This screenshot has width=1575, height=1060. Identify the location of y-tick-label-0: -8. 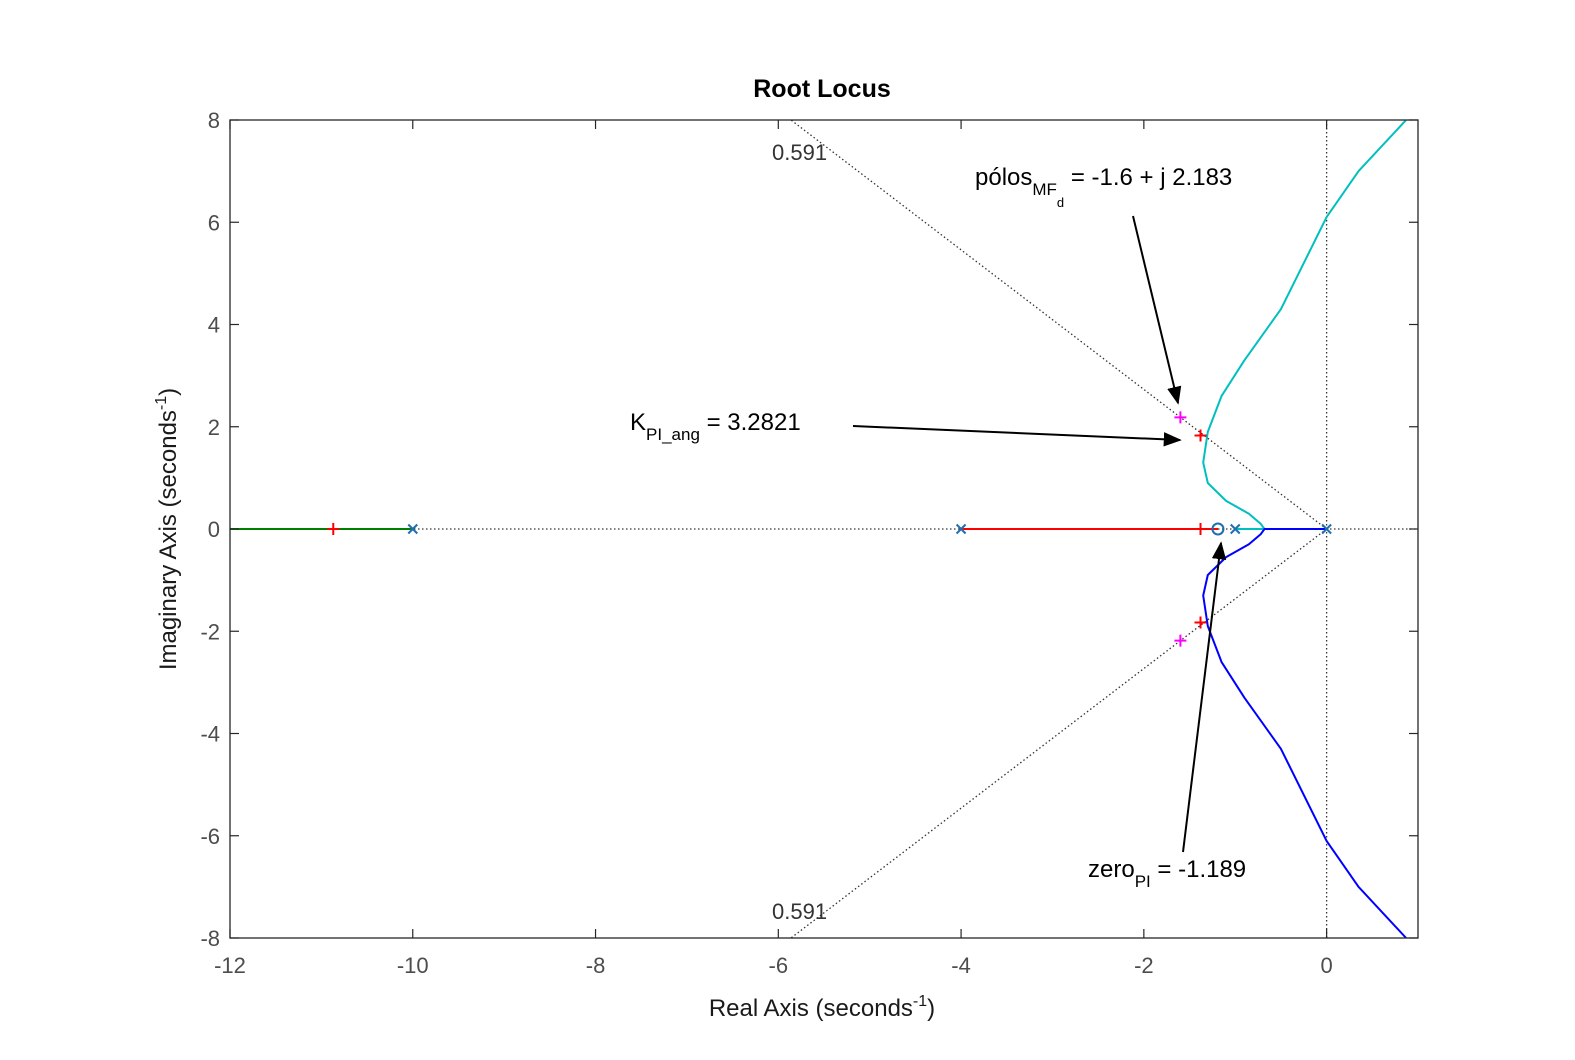
(210, 938).